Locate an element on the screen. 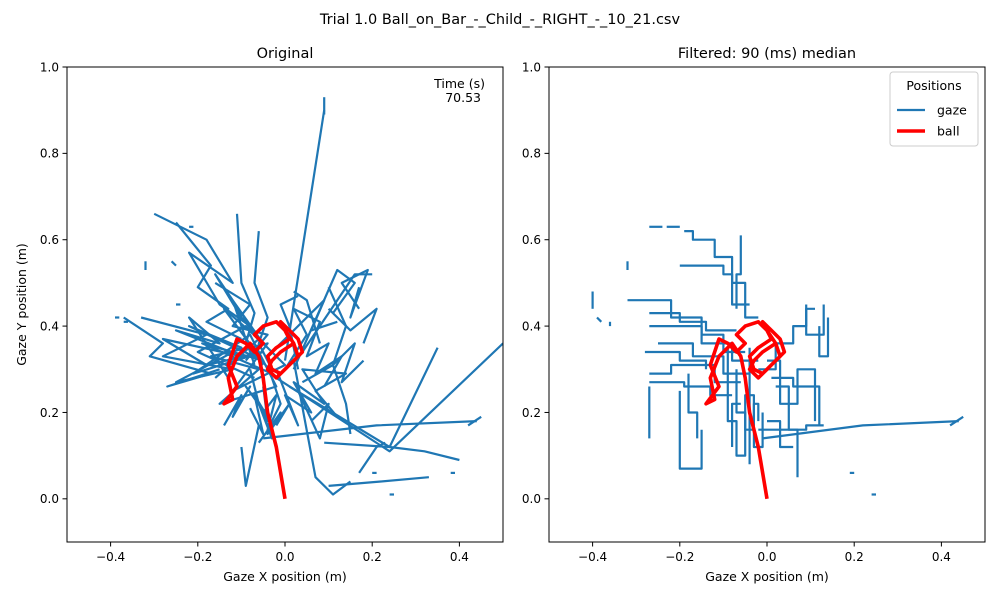 The height and width of the screenshot is (600, 1000). time-annotation-label: Time (s) is located at coordinates (459, 83).